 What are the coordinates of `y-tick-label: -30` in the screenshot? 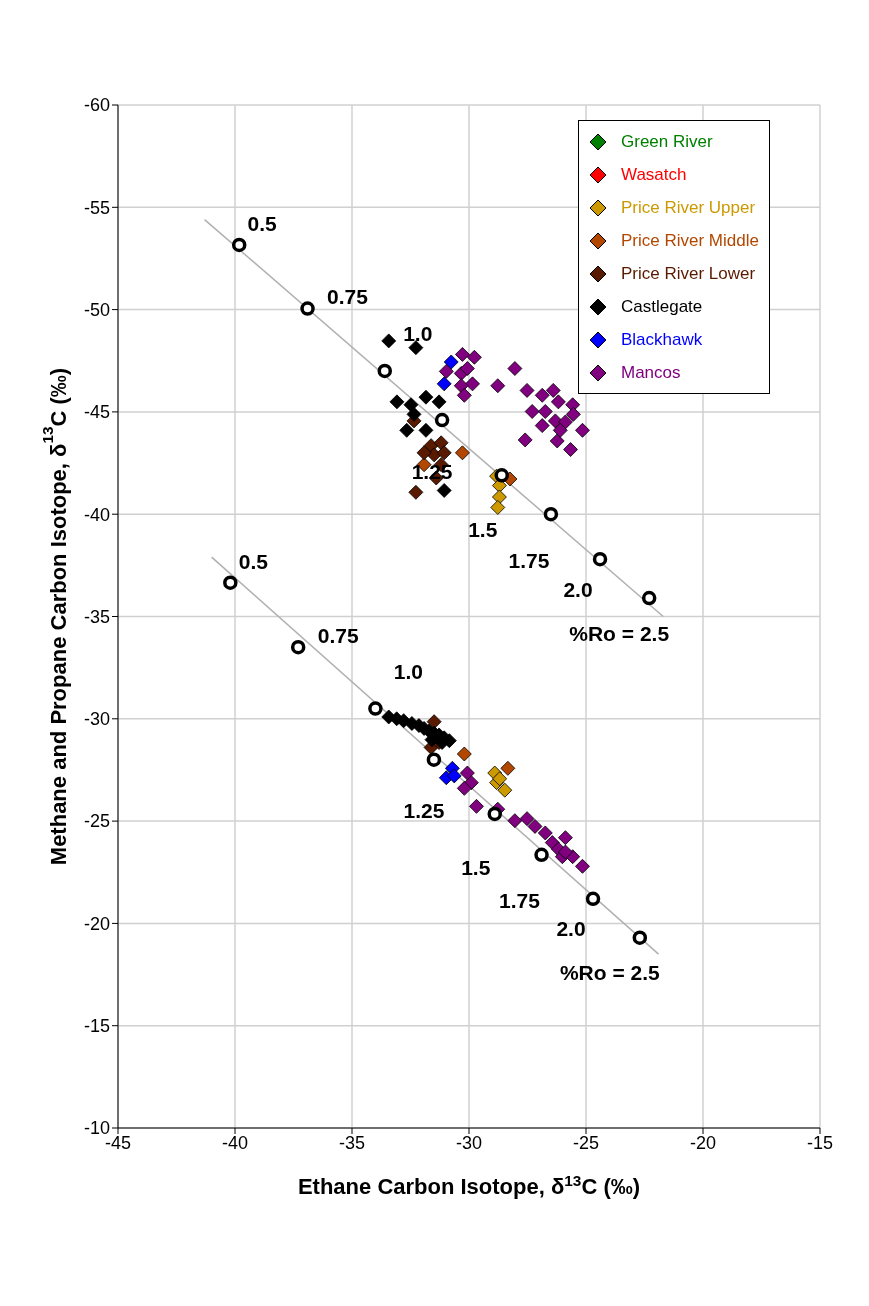 It's located at (96, 719).